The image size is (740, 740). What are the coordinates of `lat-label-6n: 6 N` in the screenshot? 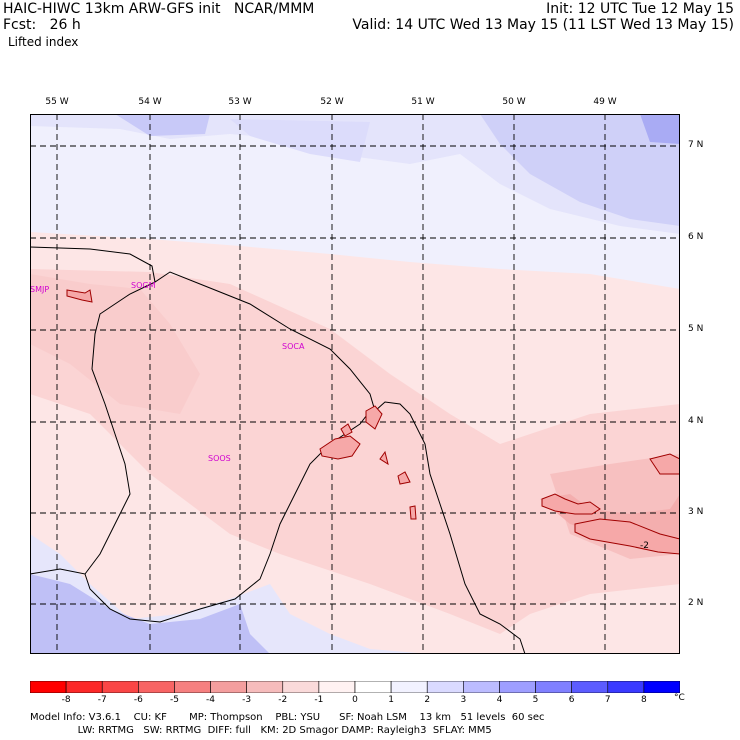 It's located at (696, 237).